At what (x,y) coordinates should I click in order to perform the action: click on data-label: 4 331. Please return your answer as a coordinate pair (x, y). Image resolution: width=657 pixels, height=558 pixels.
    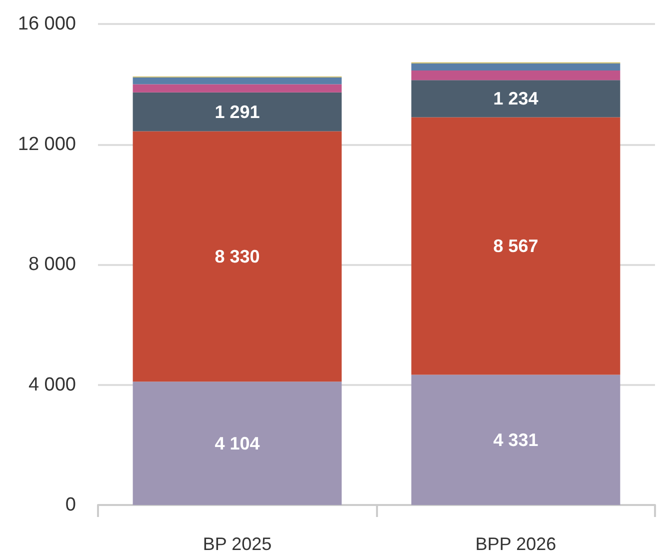
    Looking at the image, I should click on (515, 440).